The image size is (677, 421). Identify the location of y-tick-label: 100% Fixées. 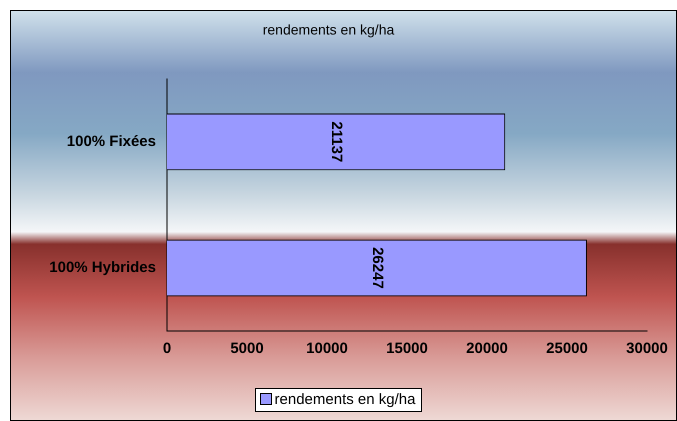
(111, 141).